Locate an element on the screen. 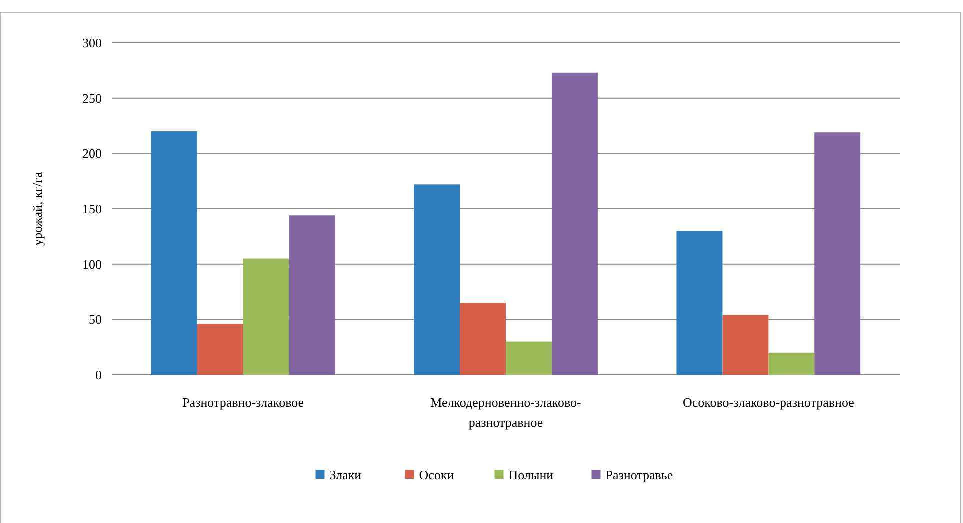 This screenshot has height=523, width=963. legend-label: Полыни is located at coordinates (531, 475).